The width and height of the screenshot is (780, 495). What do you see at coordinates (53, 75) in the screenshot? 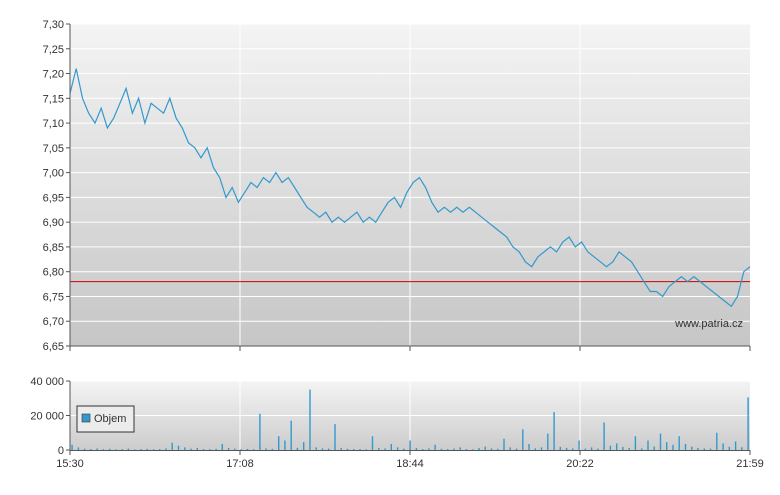
I see `price-y-tick-label: 7,20` at bounding box center [53, 75].